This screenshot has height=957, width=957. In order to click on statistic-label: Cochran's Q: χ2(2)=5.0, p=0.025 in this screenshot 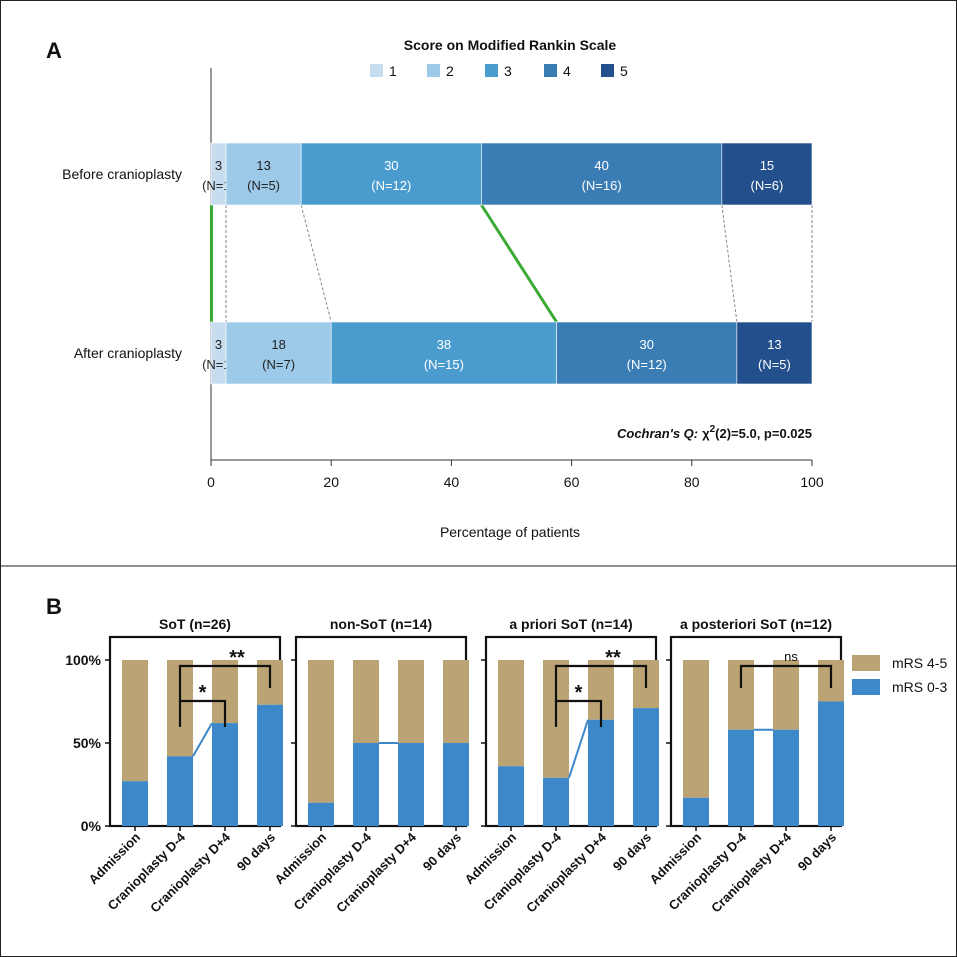, I will do `click(714, 432)`.